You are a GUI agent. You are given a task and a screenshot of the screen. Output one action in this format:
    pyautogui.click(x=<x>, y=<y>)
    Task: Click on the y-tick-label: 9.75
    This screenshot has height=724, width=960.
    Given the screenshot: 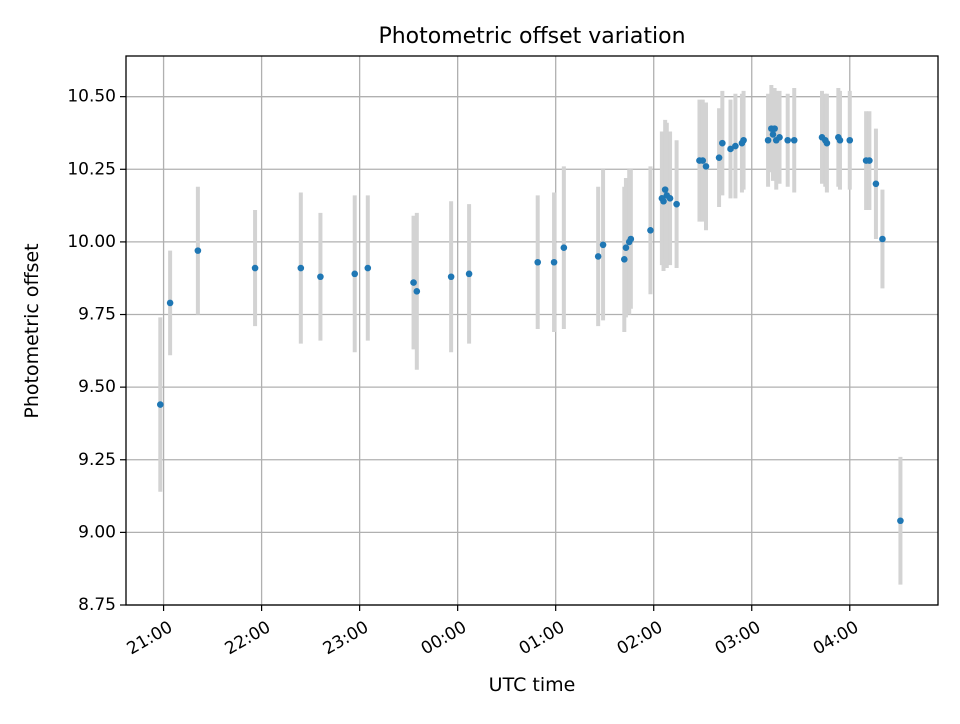 What is the action you would take?
    pyautogui.click(x=97, y=315)
    